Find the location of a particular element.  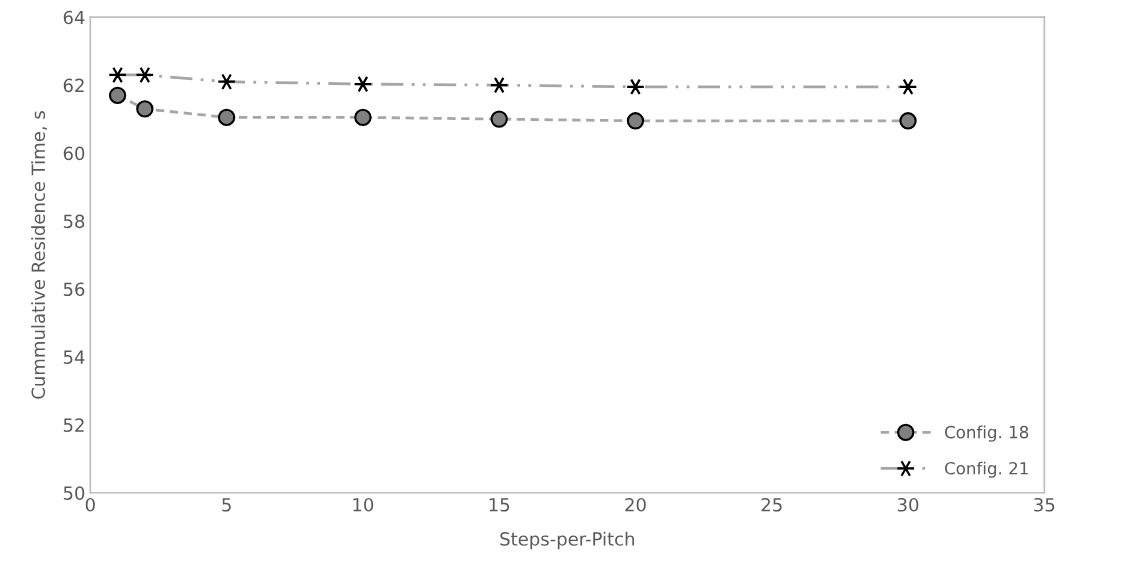

y-tick-label: 58 is located at coordinates (74, 221).